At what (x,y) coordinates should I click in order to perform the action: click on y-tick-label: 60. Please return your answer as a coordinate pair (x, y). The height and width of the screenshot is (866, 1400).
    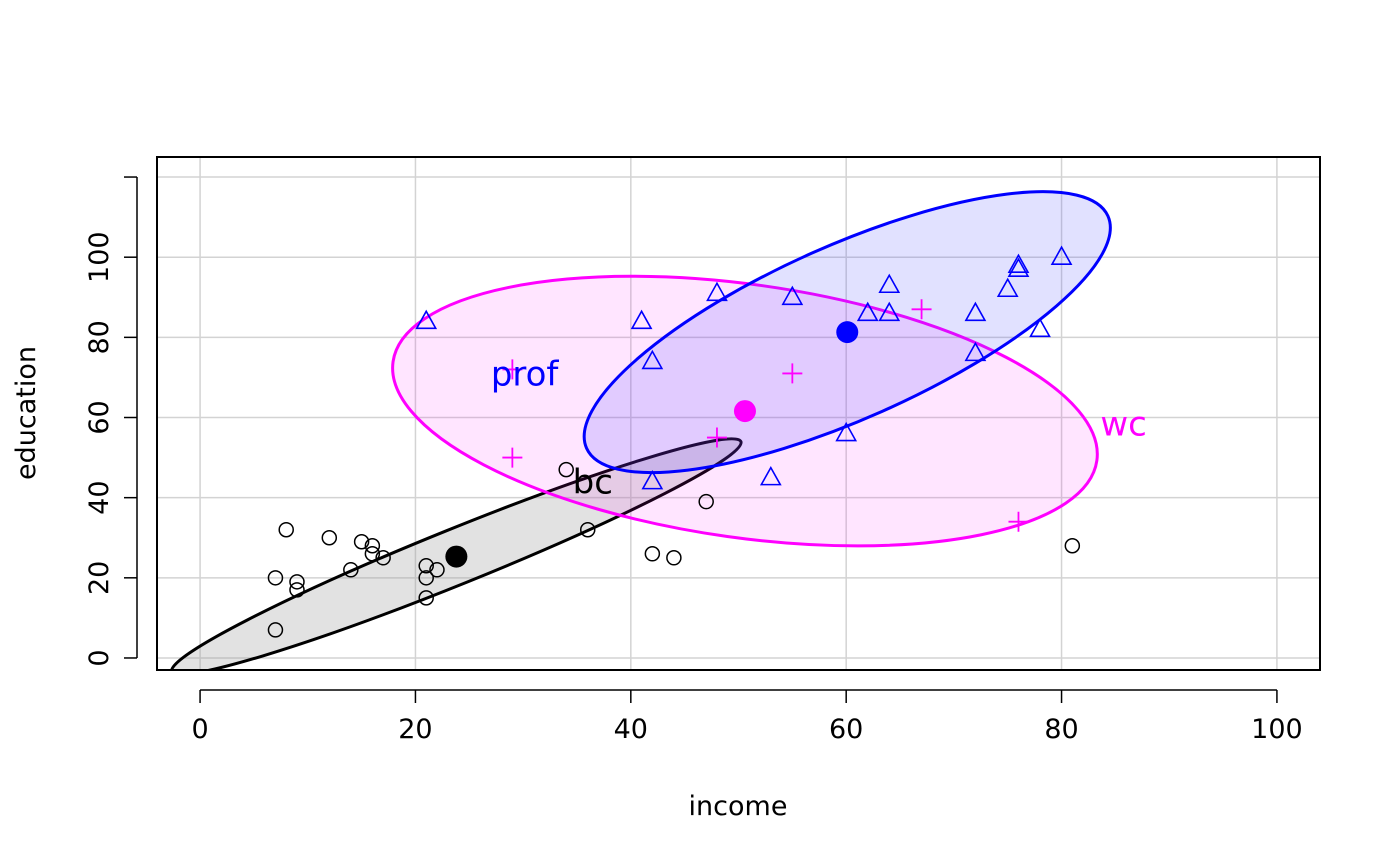
    Looking at the image, I should click on (99, 417).